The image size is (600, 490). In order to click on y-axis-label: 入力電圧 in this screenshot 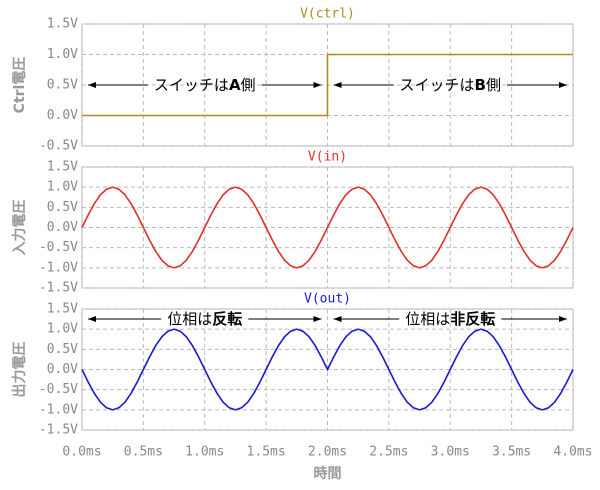, I will do `click(19, 228)`.